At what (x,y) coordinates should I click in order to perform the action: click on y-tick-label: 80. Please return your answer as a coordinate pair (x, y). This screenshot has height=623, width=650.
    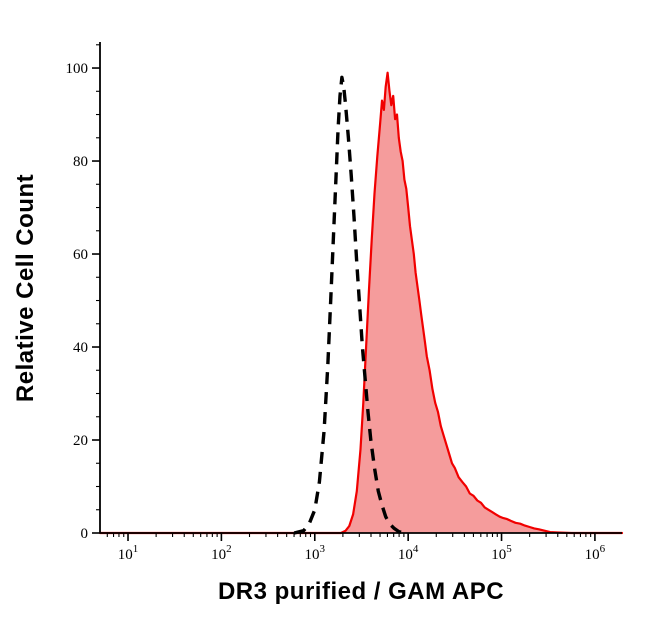
    Looking at the image, I should click on (80, 162).